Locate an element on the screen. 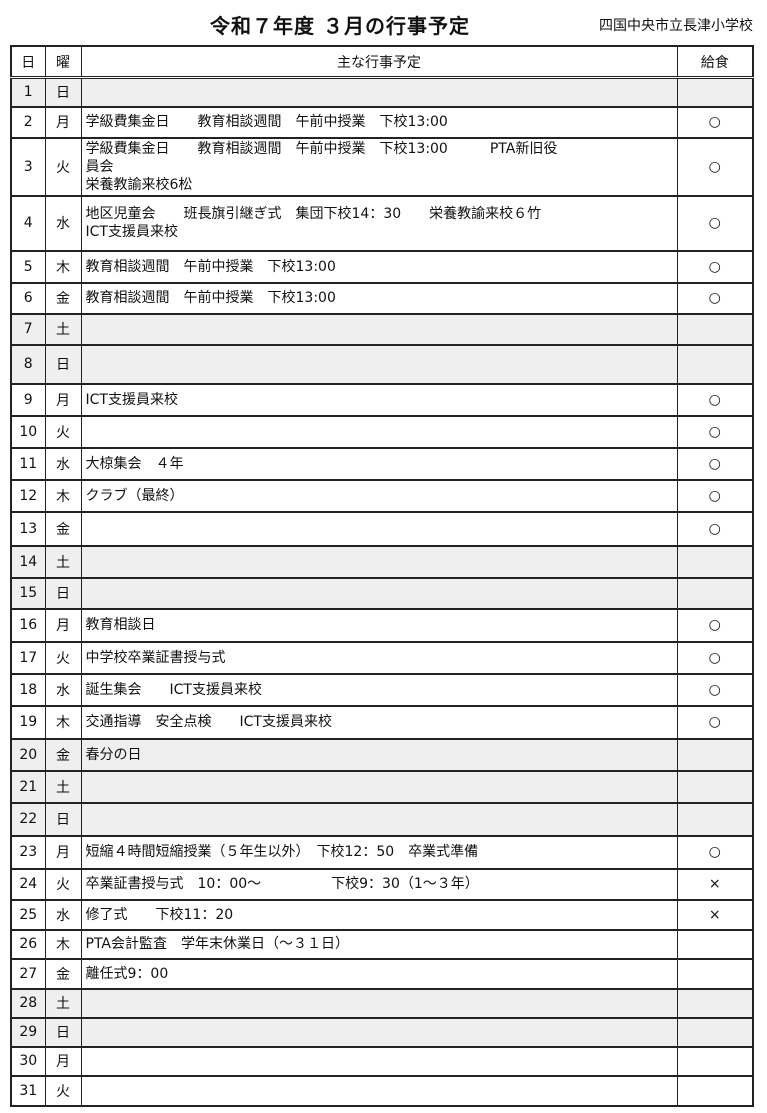  col-lunch: 給食 is located at coordinates (715, 62).